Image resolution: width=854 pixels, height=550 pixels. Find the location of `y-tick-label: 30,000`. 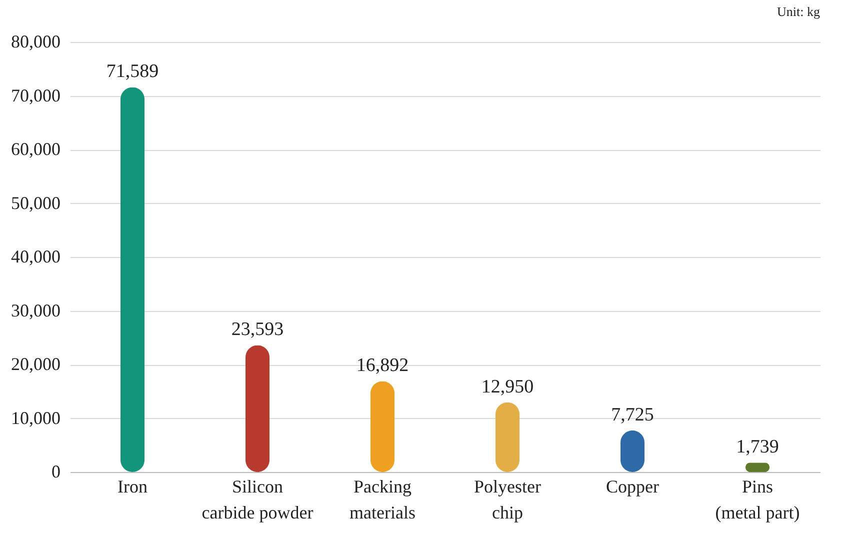

y-tick-label: 30,000 is located at coordinates (35, 310).